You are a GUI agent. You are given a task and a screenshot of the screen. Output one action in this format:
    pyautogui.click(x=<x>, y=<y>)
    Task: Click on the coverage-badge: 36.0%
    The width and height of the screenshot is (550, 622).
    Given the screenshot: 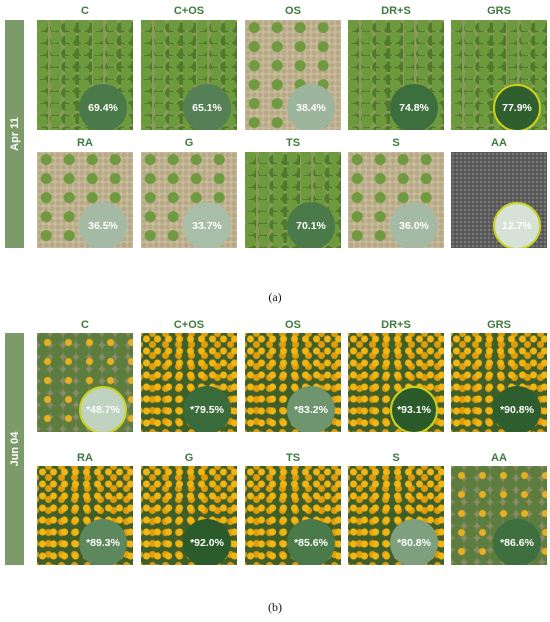 What is the action you would take?
    pyautogui.click(x=414, y=225)
    